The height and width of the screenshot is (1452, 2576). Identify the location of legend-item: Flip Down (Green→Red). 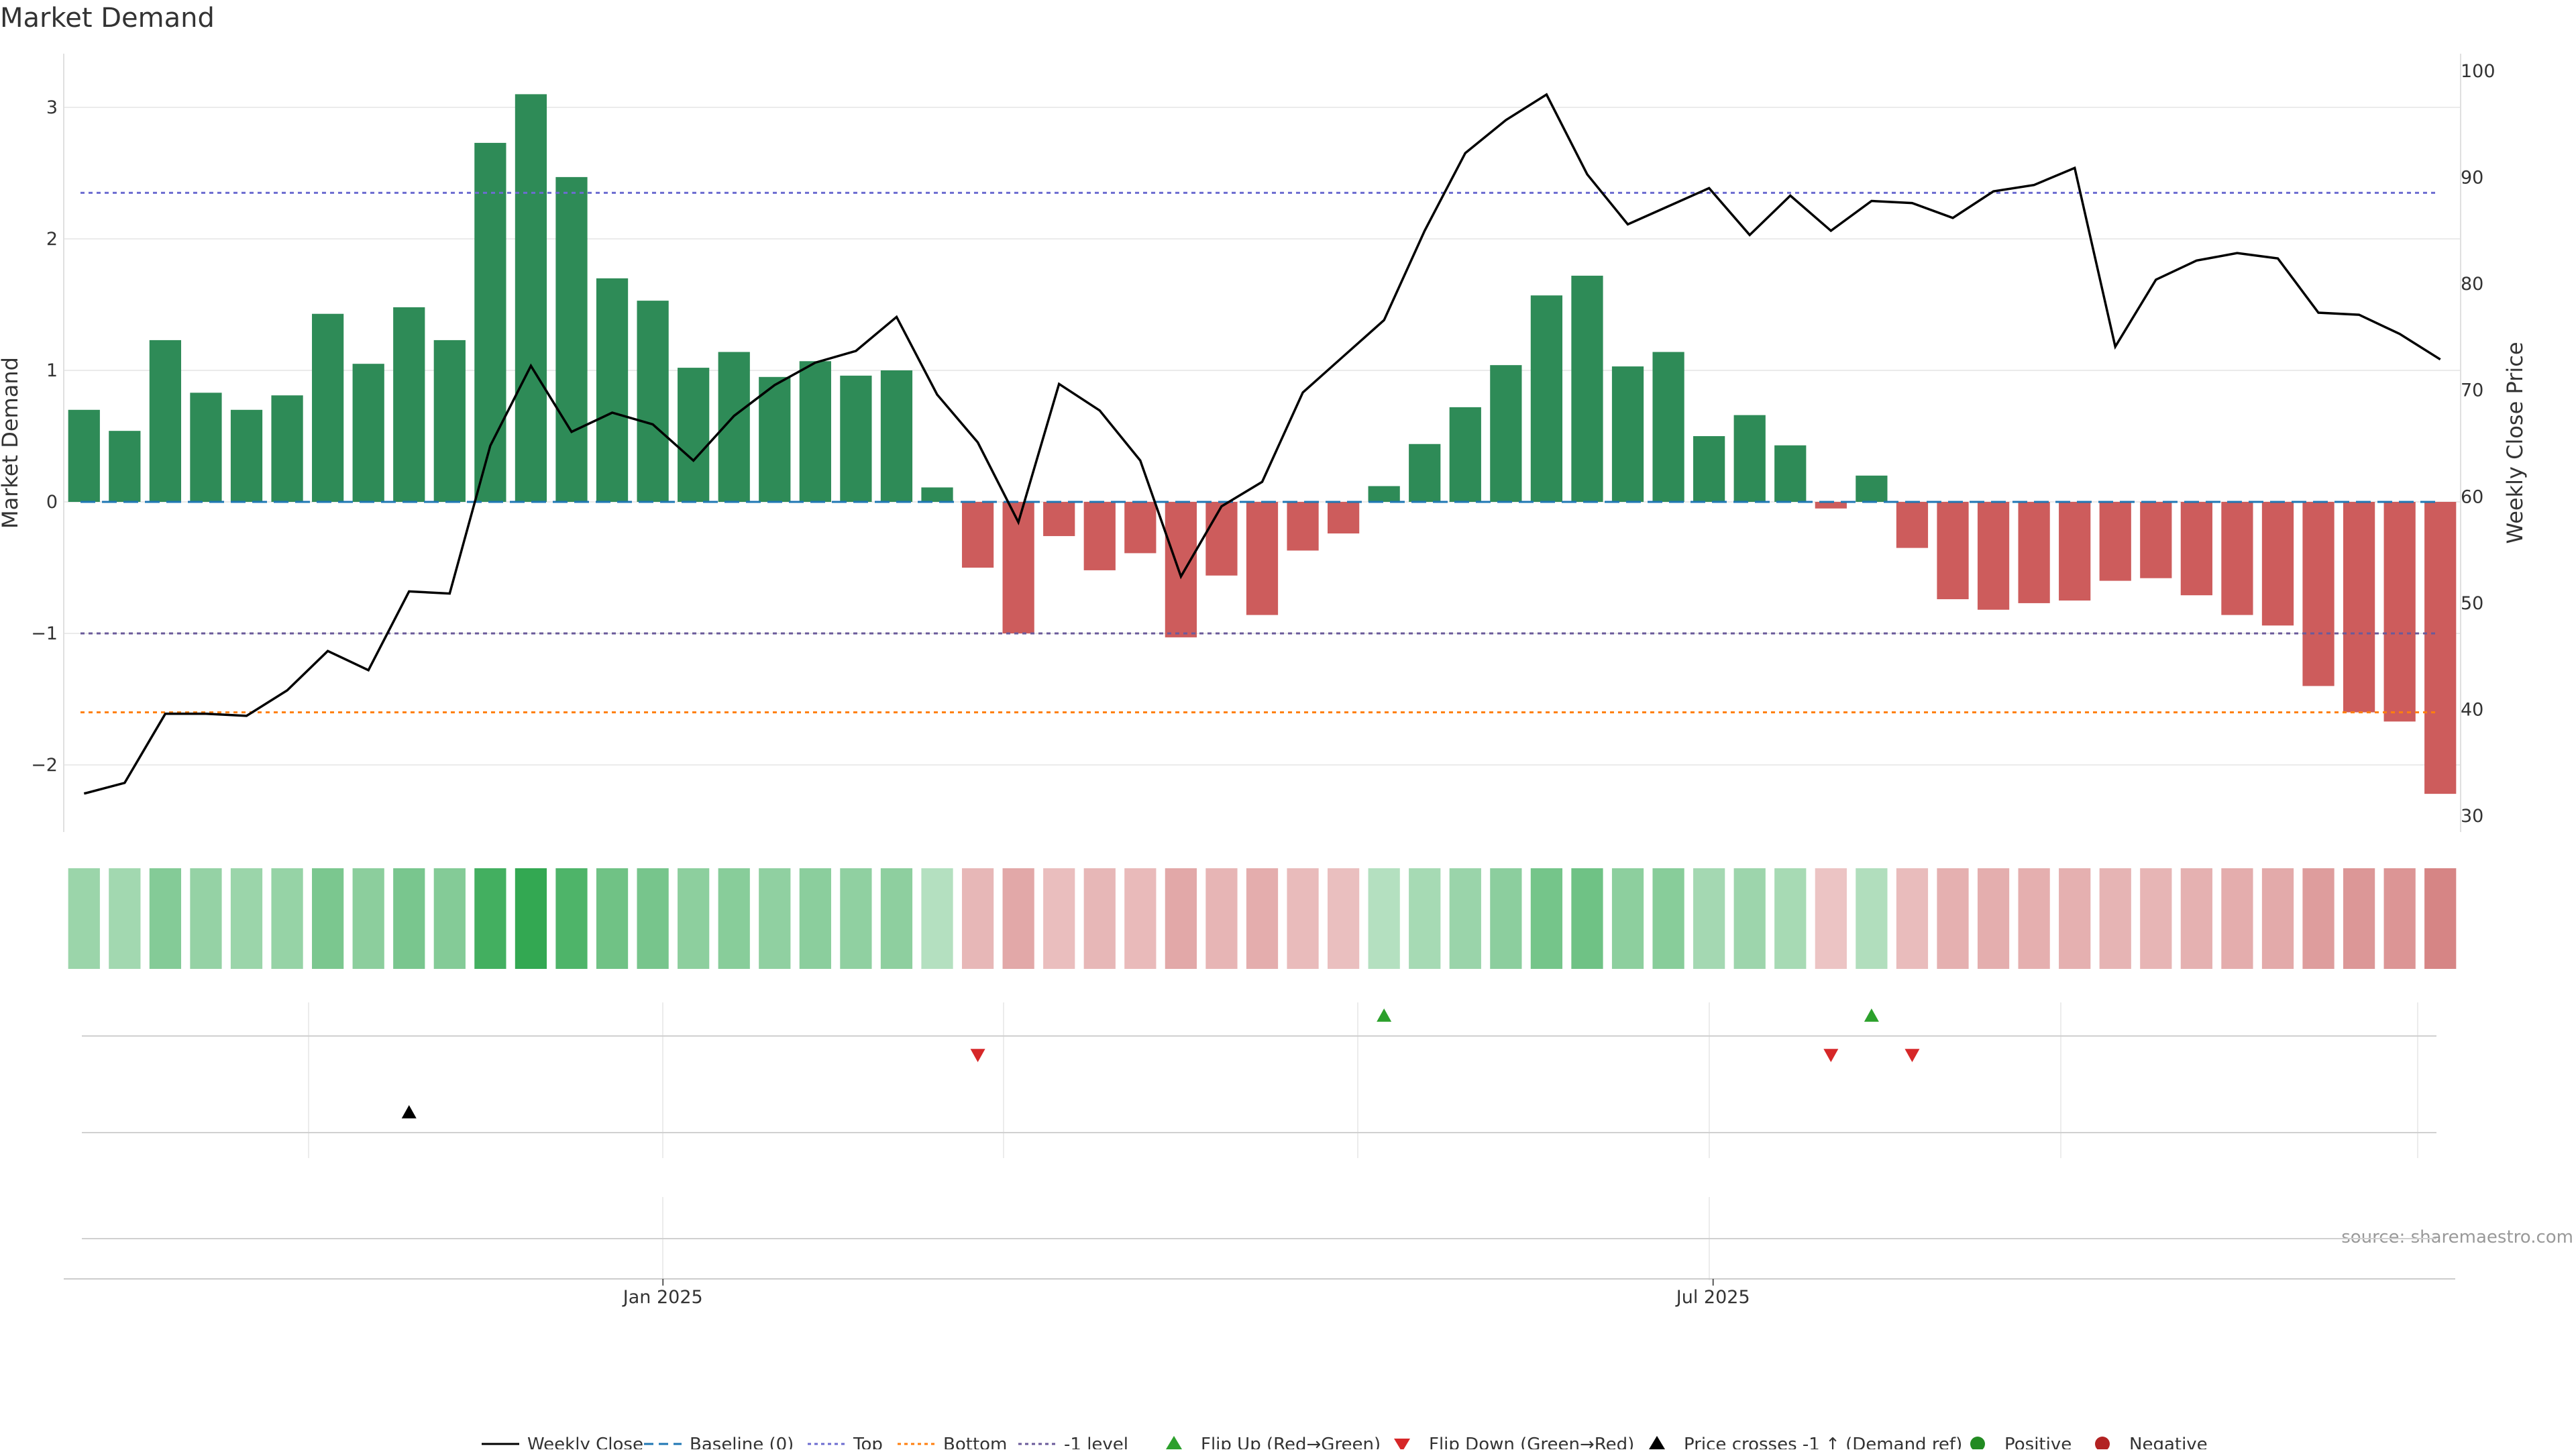
(1514, 1444).